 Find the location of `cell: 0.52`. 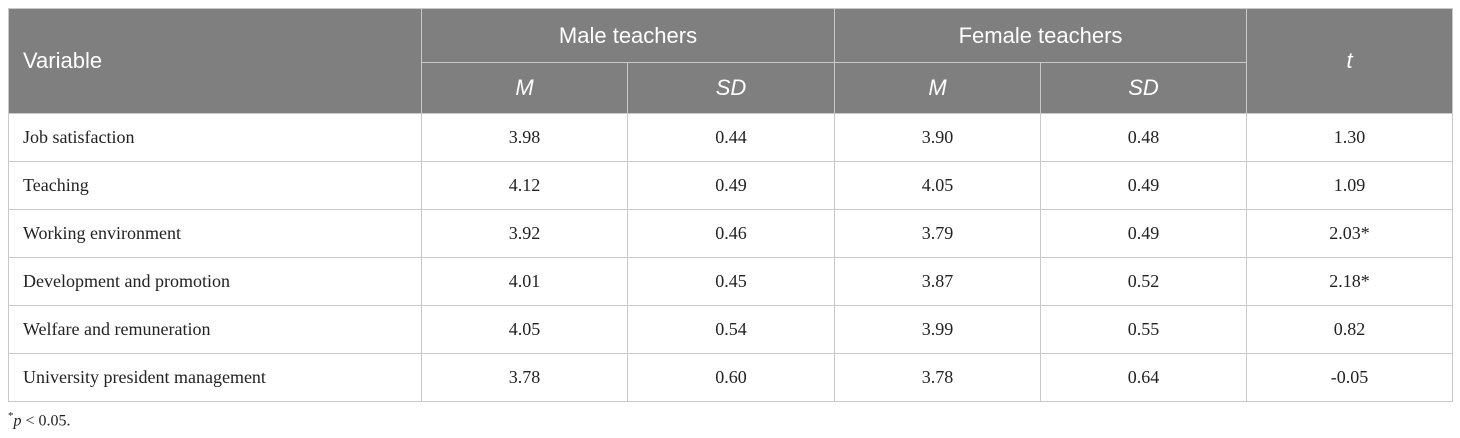

cell: 0.52 is located at coordinates (1143, 281).